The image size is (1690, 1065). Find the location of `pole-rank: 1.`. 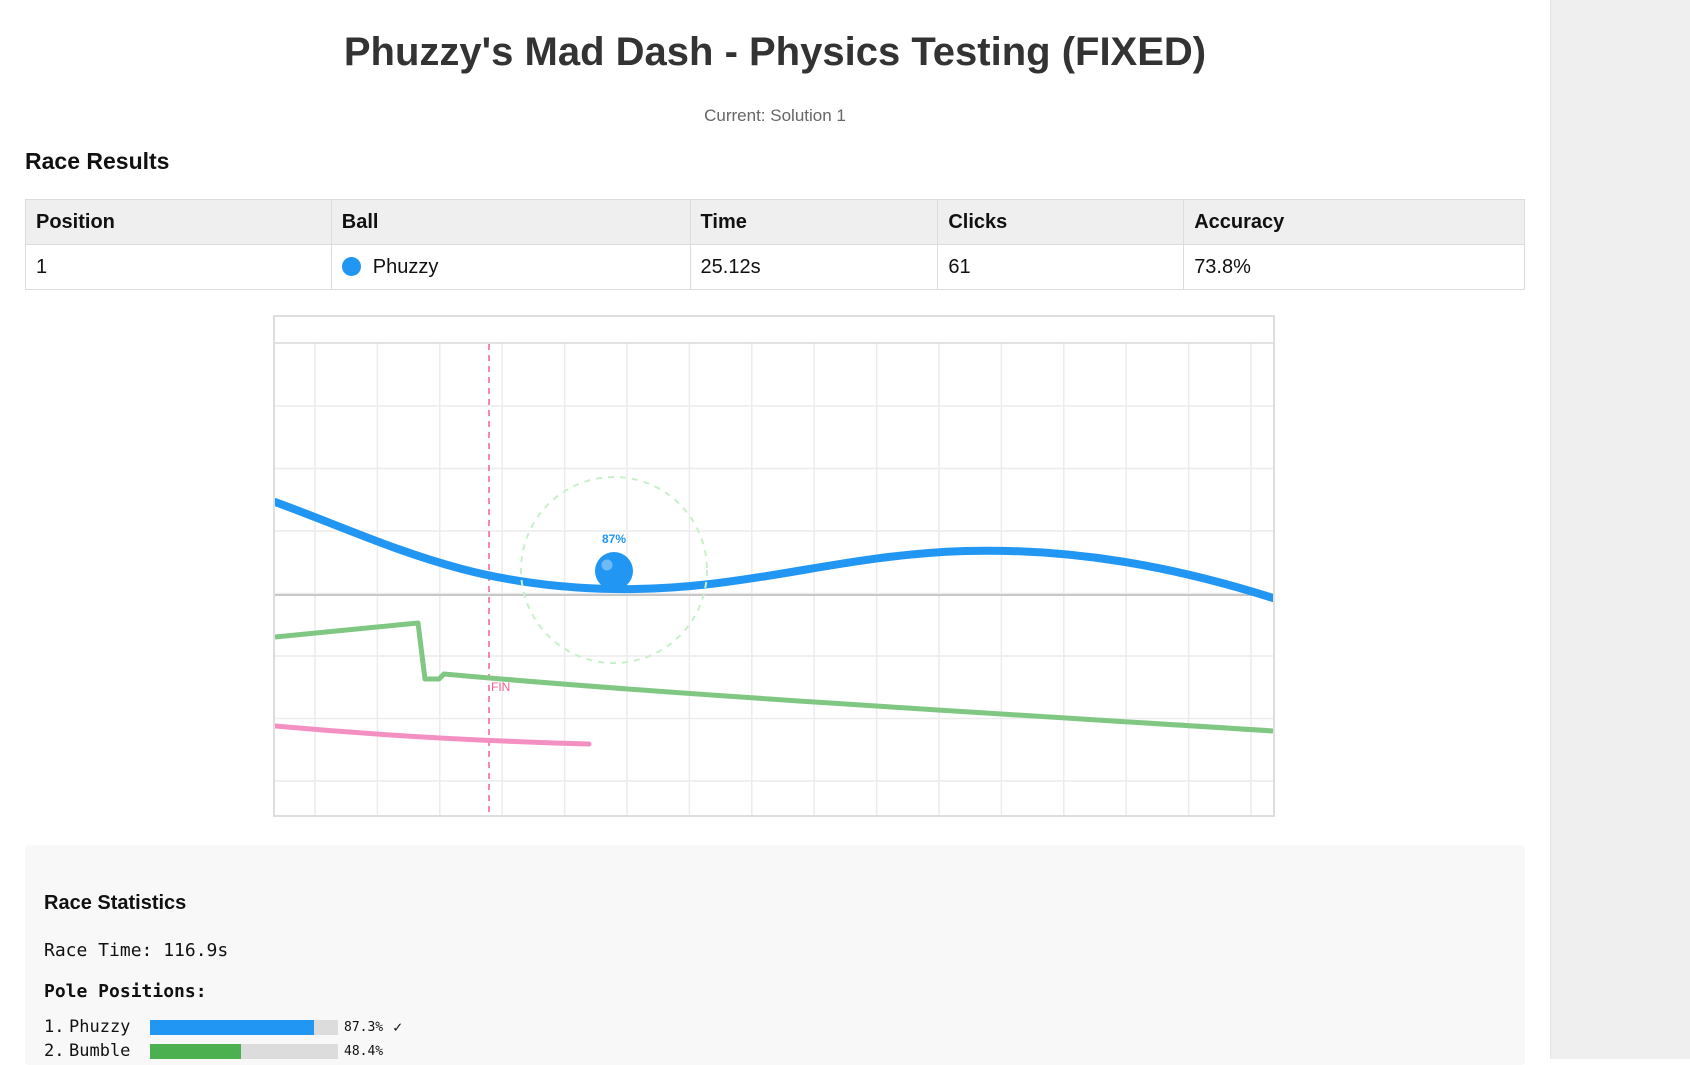

pole-rank: 1. is located at coordinates (54, 1027).